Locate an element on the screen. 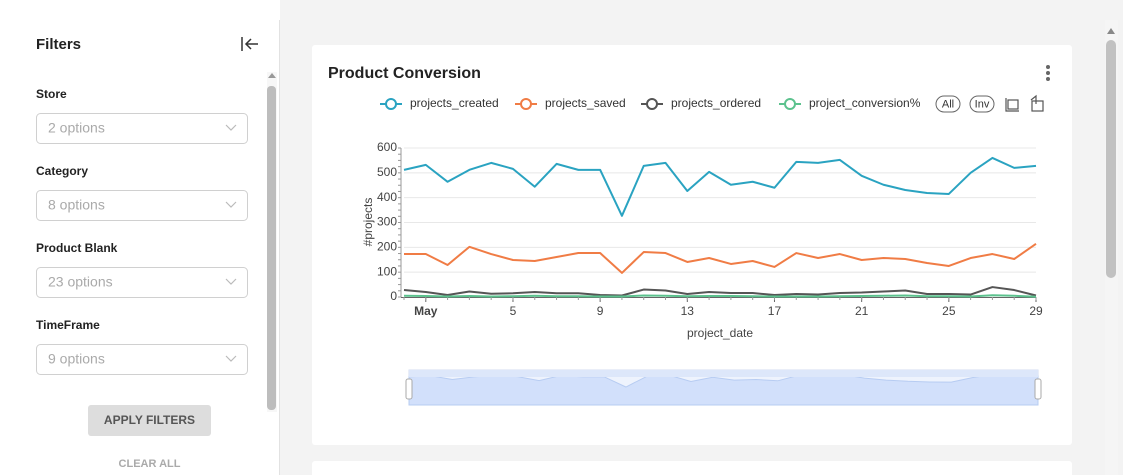  sidebar-title: Filters is located at coordinates (58, 44).